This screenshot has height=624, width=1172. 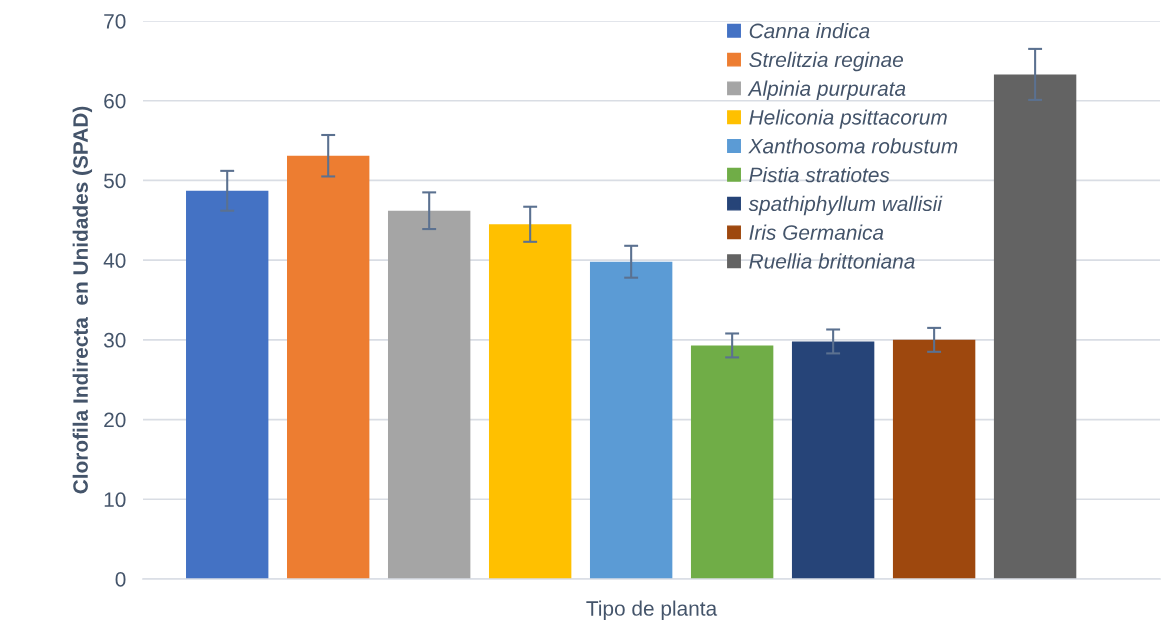 I want to click on y-axis-title: Clorofila Indirecta en Unidades (SPAD), so click(x=82, y=300).